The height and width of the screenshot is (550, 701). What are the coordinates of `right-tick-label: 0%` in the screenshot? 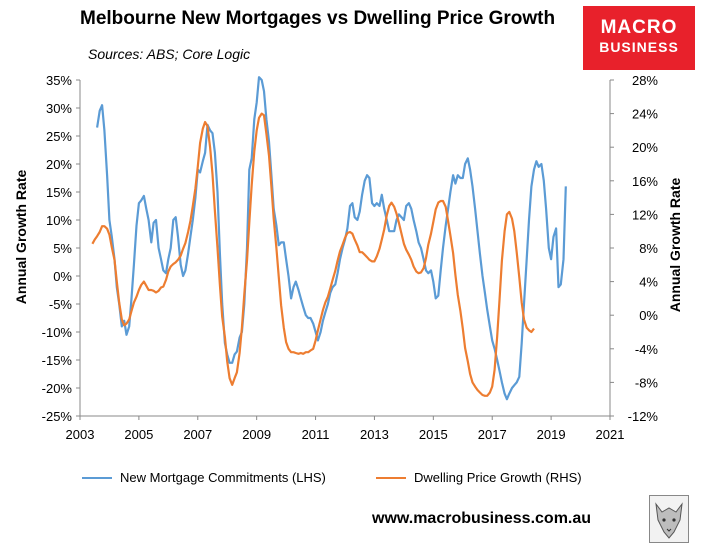 It's located at (648, 315).